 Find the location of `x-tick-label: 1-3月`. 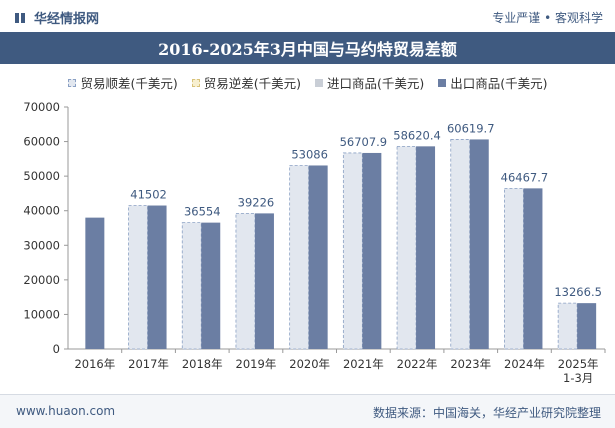

x-tick-label: 1-3月 is located at coordinates (578, 378).